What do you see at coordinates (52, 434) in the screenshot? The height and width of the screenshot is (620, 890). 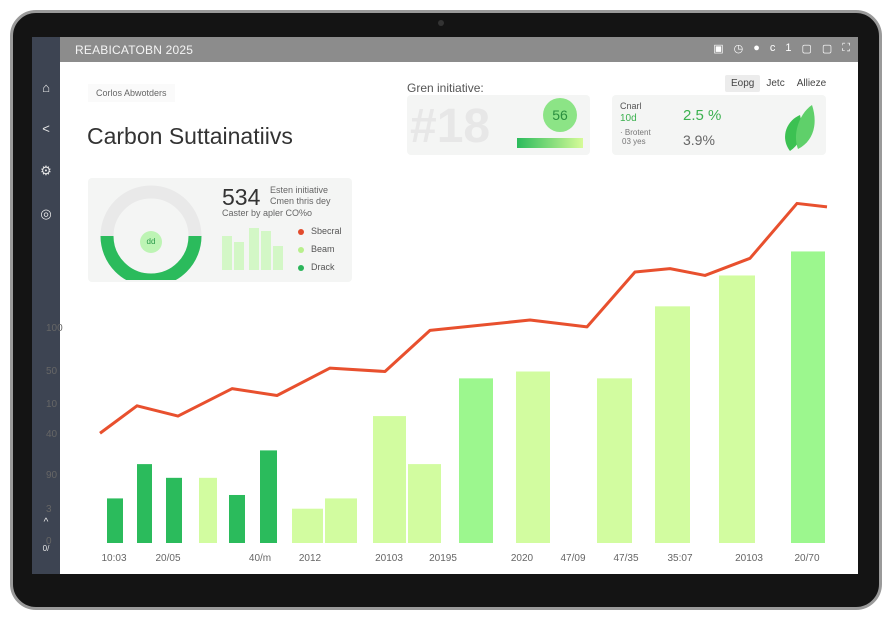 I see `y-tick-label: 40` at bounding box center [52, 434].